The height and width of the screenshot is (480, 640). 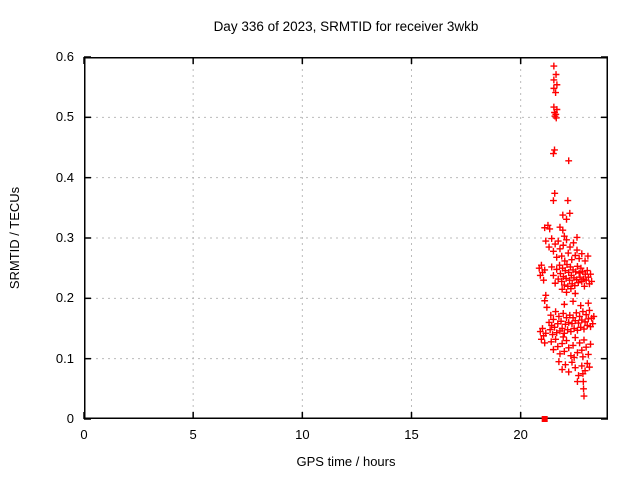 I want to click on zero-square-marker, so click(x=544, y=419).